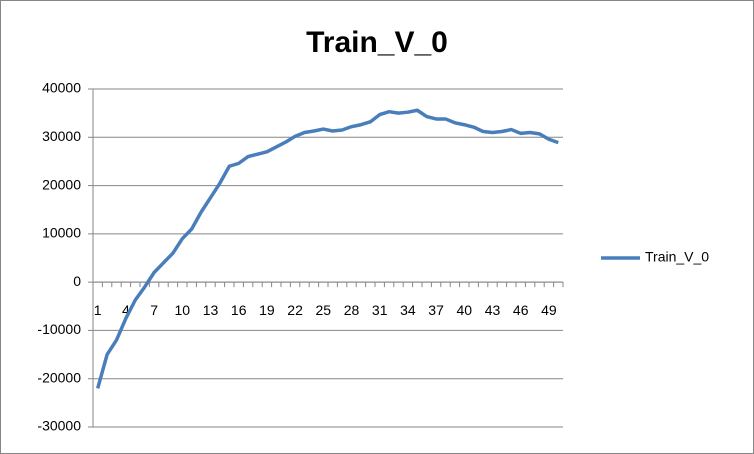 The height and width of the screenshot is (454, 754). I want to click on x-tick-label: 4, so click(126, 310).